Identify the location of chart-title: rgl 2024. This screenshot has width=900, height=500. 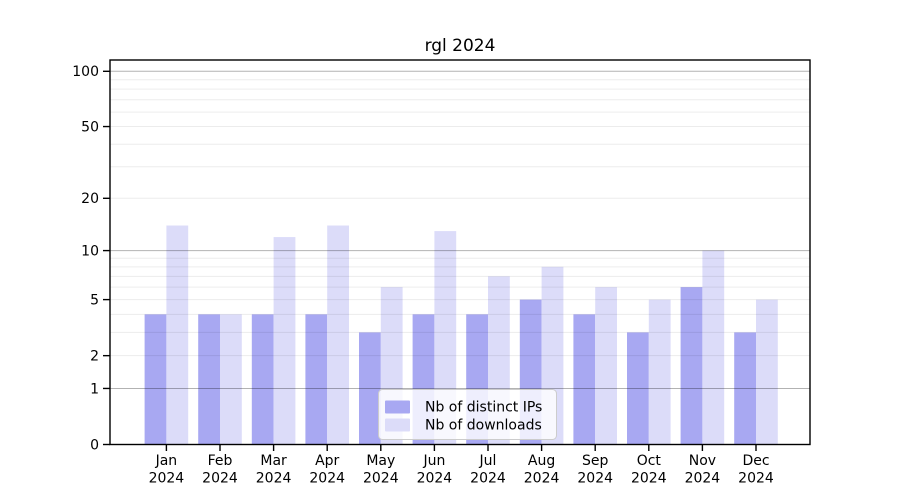
(460, 46).